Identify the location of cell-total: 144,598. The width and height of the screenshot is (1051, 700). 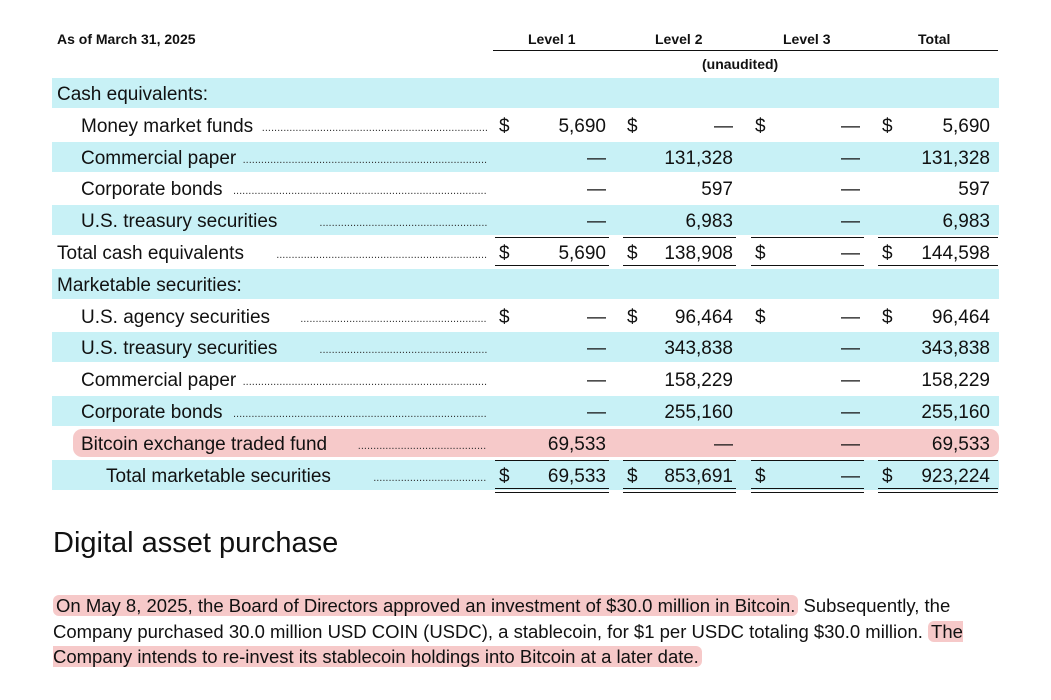
(955, 253).